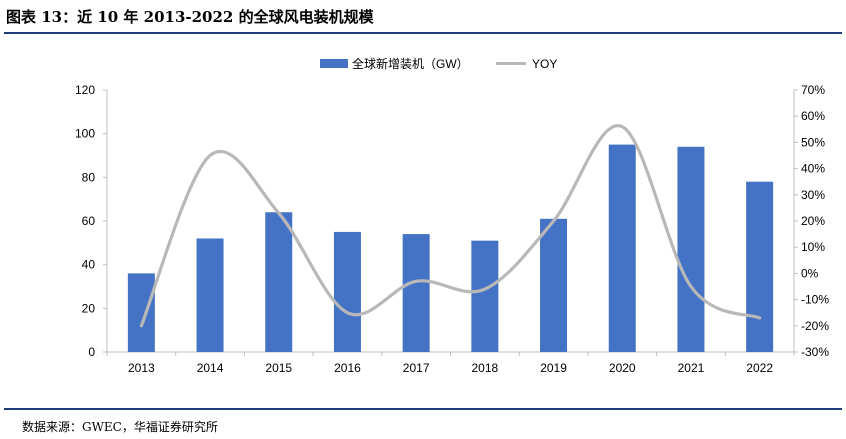 Image resolution: width=846 pixels, height=439 pixels. Describe the element at coordinates (759, 368) in the screenshot. I see `x-tick-label: 2022` at that location.